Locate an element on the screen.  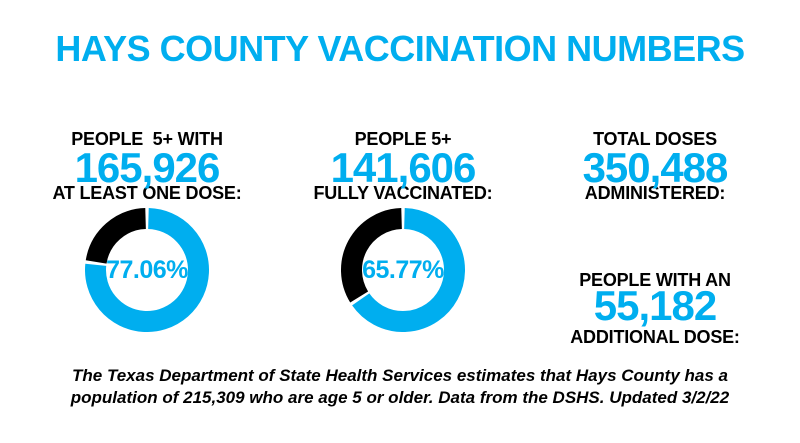
one-dose-percent-label: 77.06% is located at coordinates (147, 269).